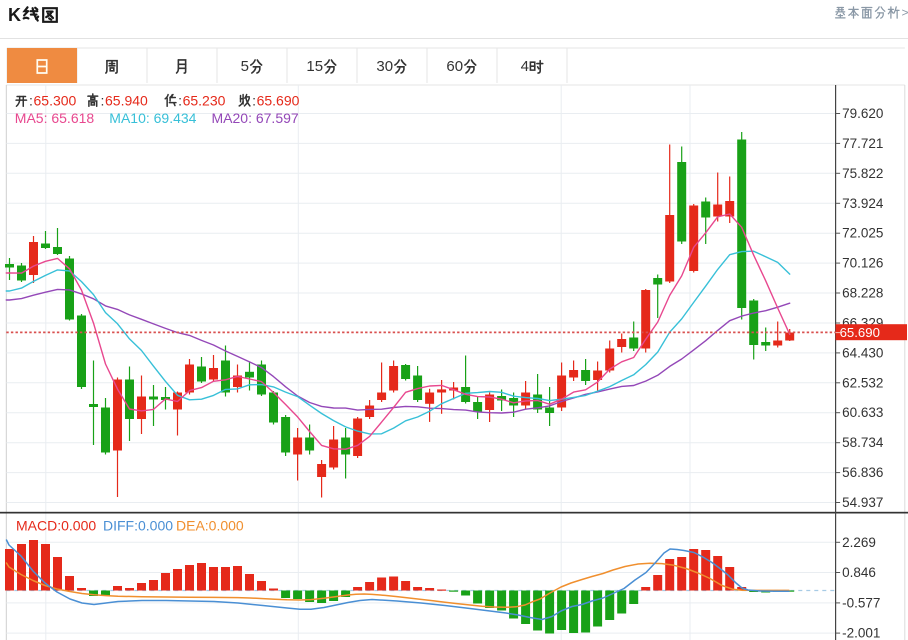 This screenshot has width=908, height=640. I want to click on svg-text: 64.430, so click(862, 352).